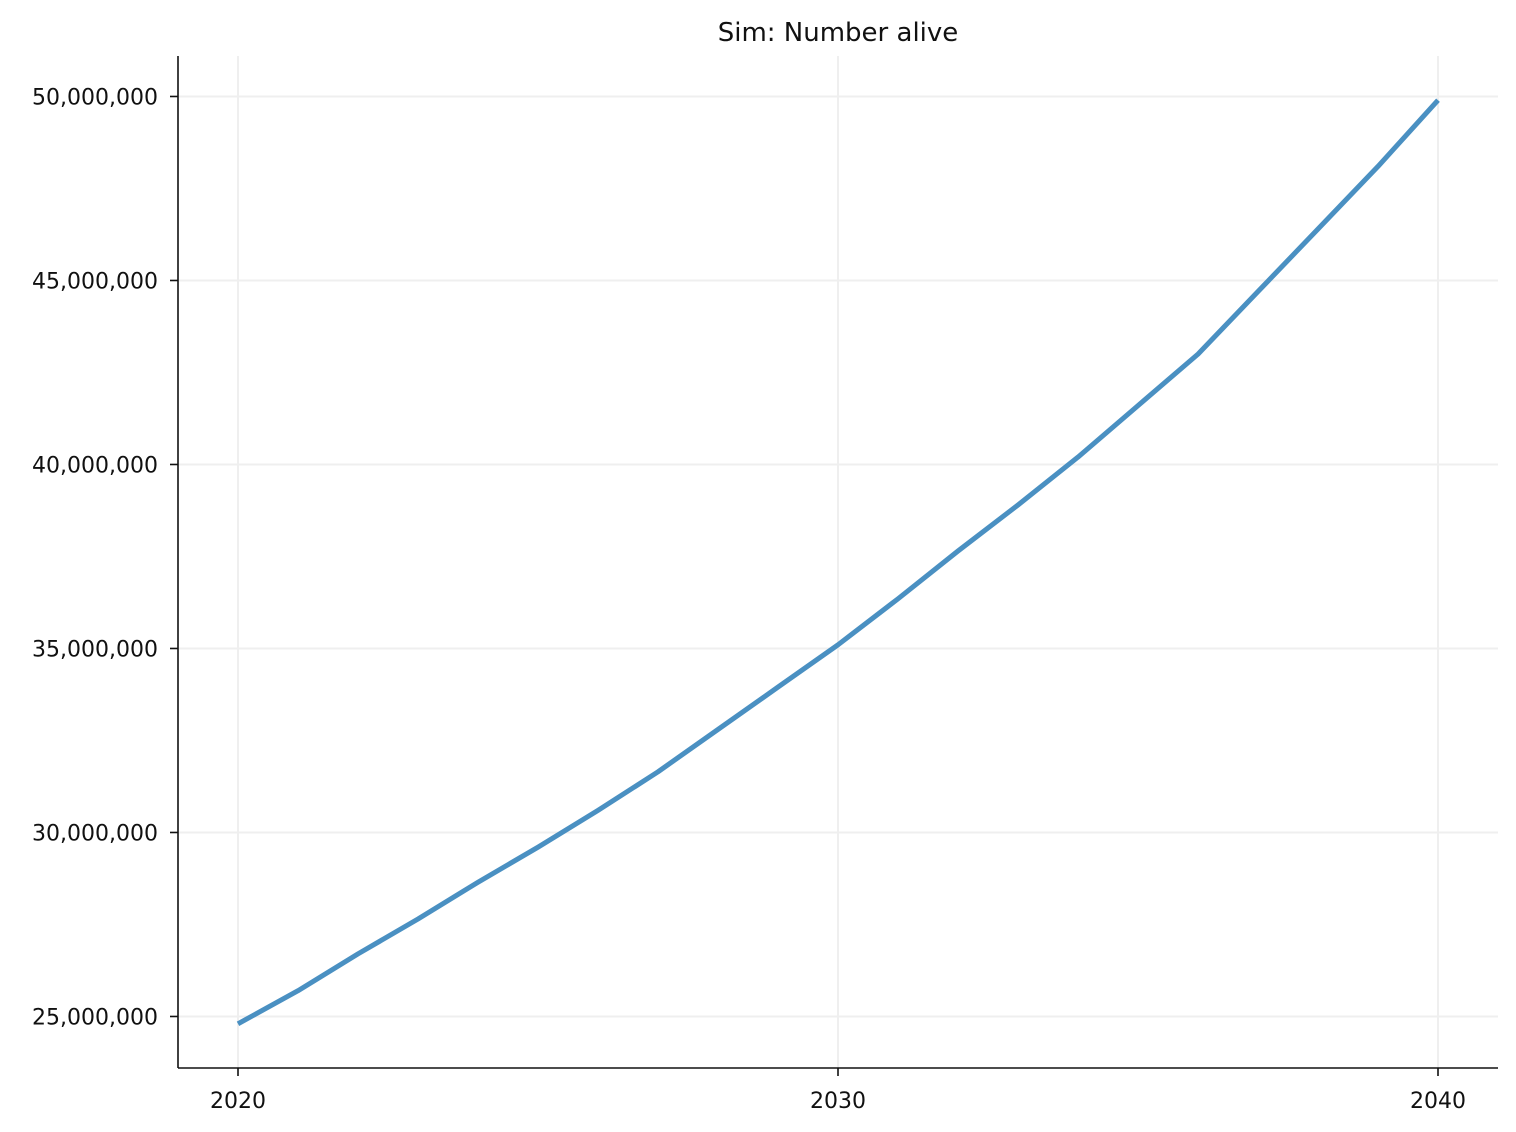  Describe the element at coordinates (95, 1017) in the screenshot. I see `y-tick-label: 25,000,000` at that location.